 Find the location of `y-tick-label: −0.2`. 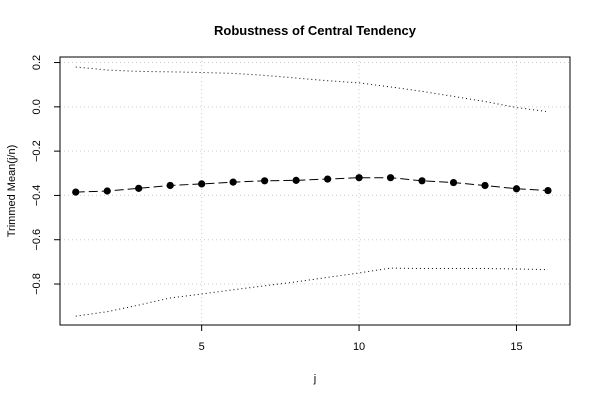

y-tick-label: −0.2 is located at coordinates (37, 151).